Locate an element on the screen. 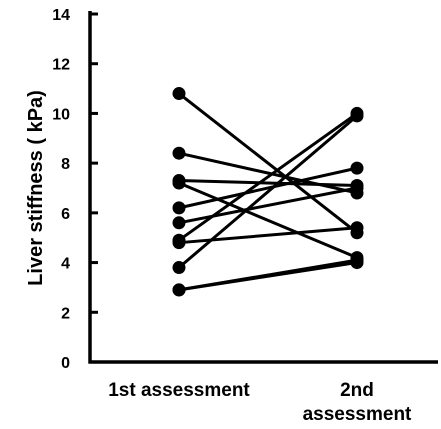 This screenshot has width=441, height=429. y-tick-label: 8 is located at coordinates (65, 164).